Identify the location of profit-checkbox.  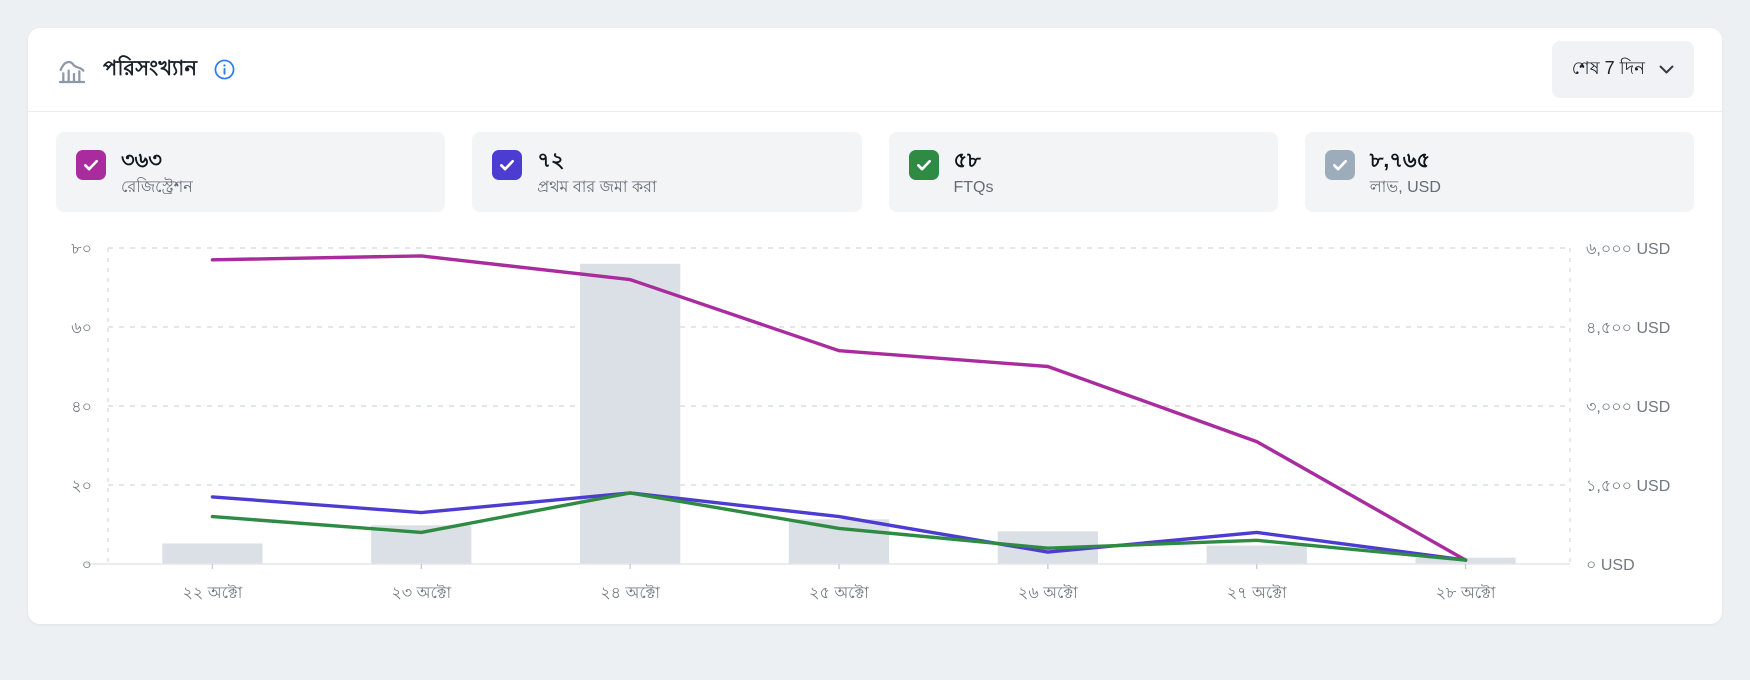
(1339, 165).